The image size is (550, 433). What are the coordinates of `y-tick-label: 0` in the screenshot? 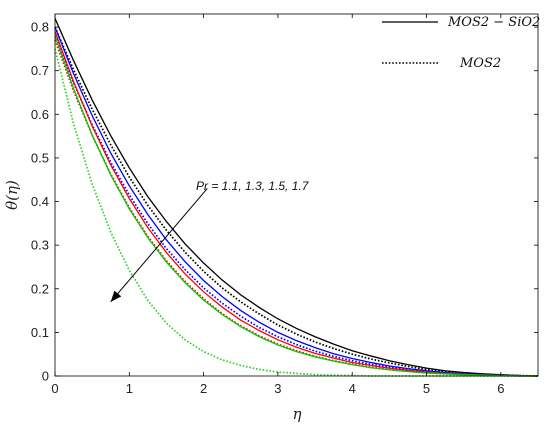 It's located at (45, 376).